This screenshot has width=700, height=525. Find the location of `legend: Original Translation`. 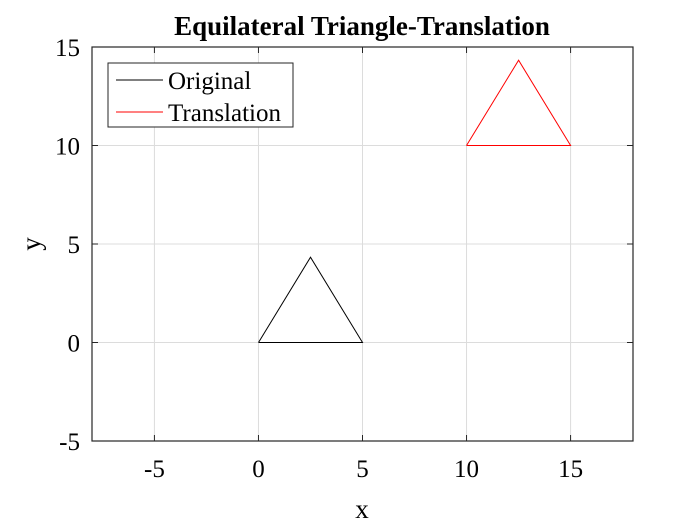

legend: Original Translation is located at coordinates (200, 95).